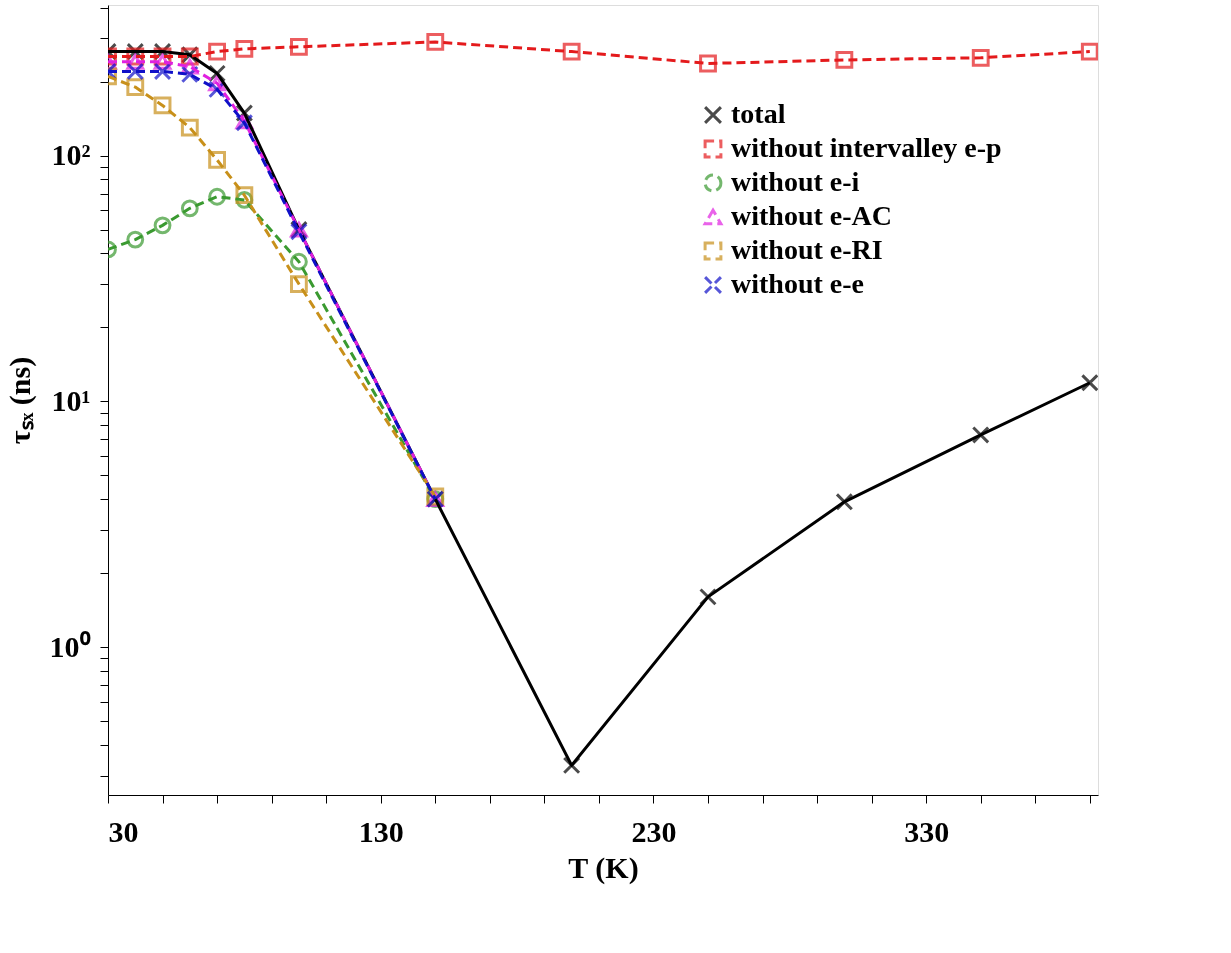 This screenshot has width=1231, height=953. What do you see at coordinates (654, 831) in the screenshot?
I see `x-tick-label: 230` at bounding box center [654, 831].